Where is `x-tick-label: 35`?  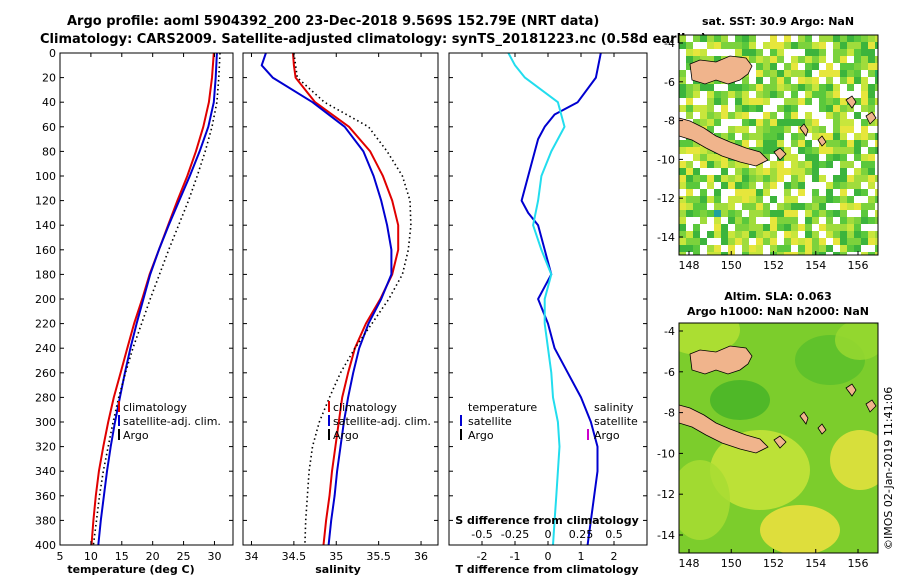
x-tick-label: 35 is located at coordinates (336, 556).